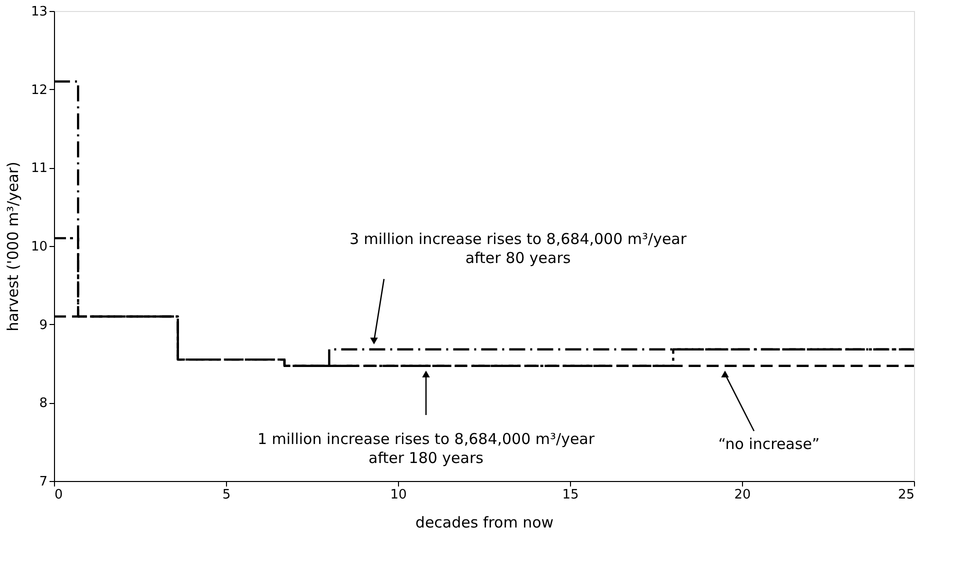  What do you see at coordinates (518, 248) in the screenshot?
I see `annotation: 3 million increase rises to 8,684,000 m³/year after 80 years` at bounding box center [518, 248].